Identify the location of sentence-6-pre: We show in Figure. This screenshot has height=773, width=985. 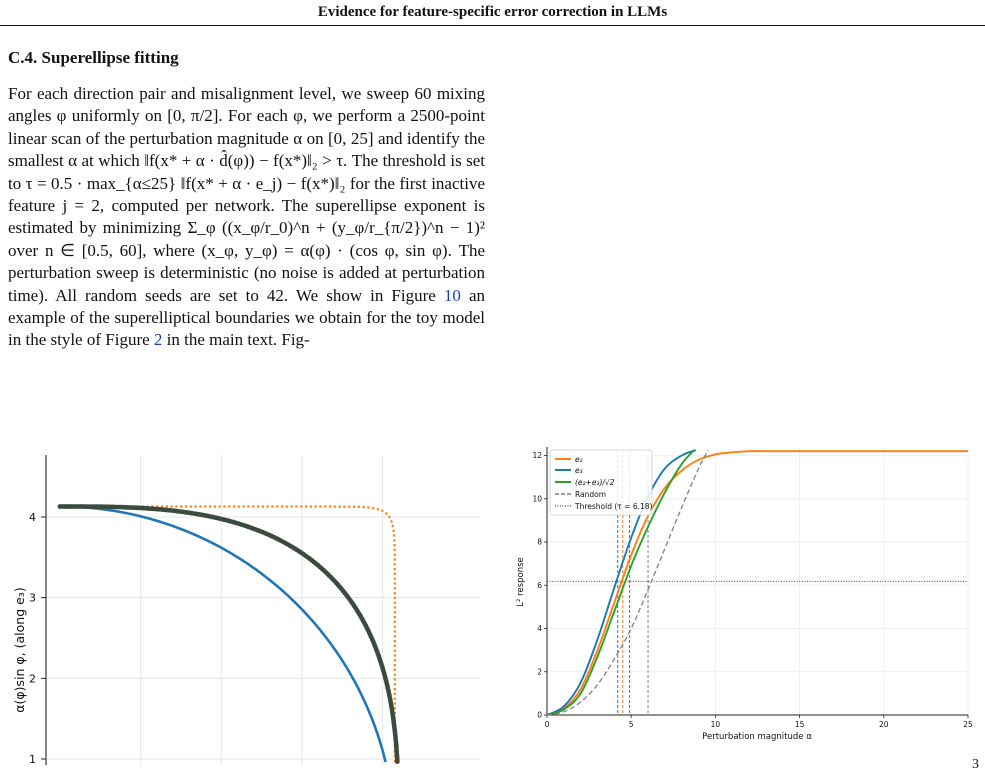
(365, 295).